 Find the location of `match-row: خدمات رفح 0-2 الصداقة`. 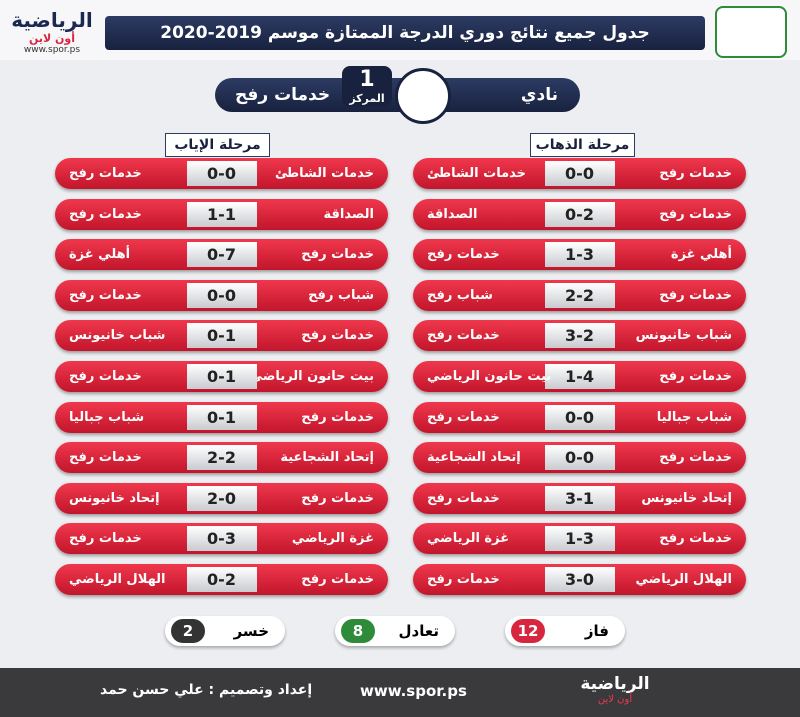

match-row: خدمات رفح 0-2 الصداقة is located at coordinates (579, 214).